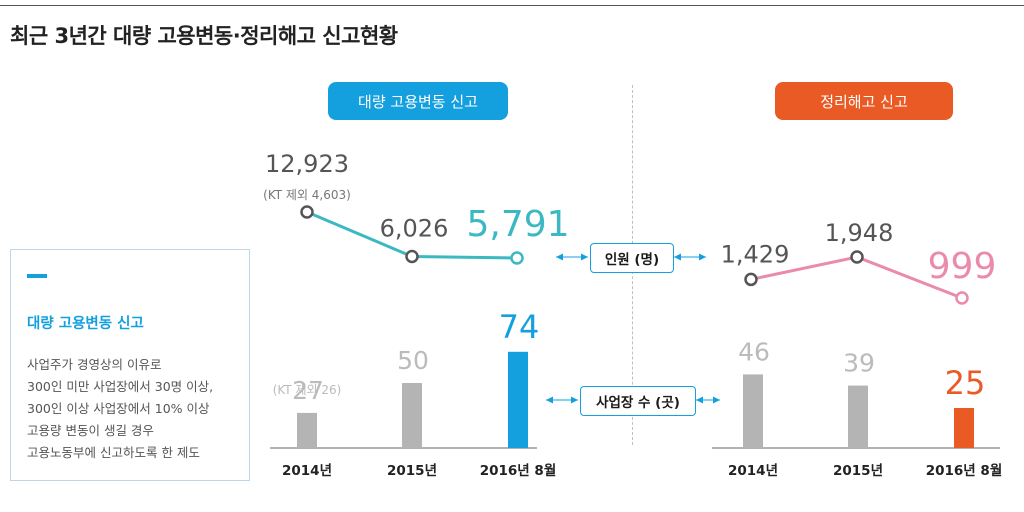 The height and width of the screenshot is (512, 1024). What do you see at coordinates (418, 101) in the screenshot?
I see `left-header-pill: 대량 고용변동 신고` at bounding box center [418, 101].